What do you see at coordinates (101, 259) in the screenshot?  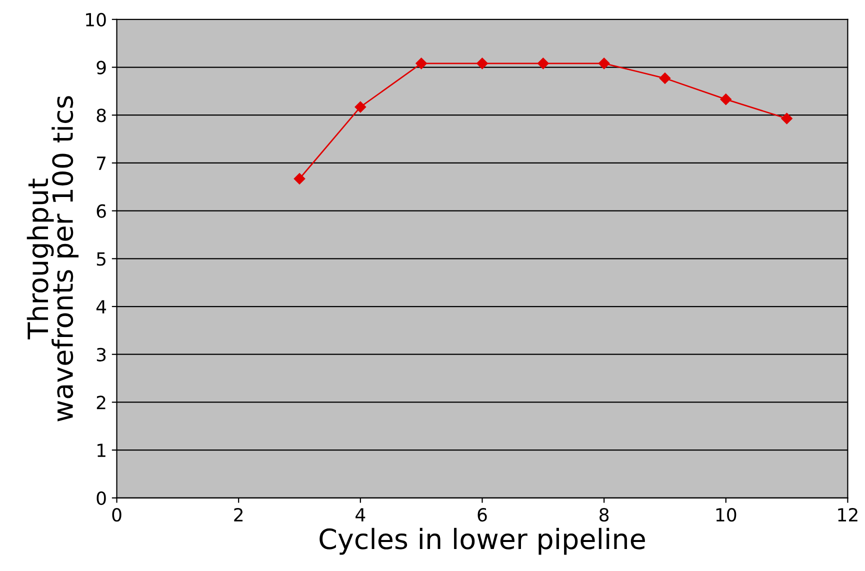 I see `y-tick-label: 5` at bounding box center [101, 259].